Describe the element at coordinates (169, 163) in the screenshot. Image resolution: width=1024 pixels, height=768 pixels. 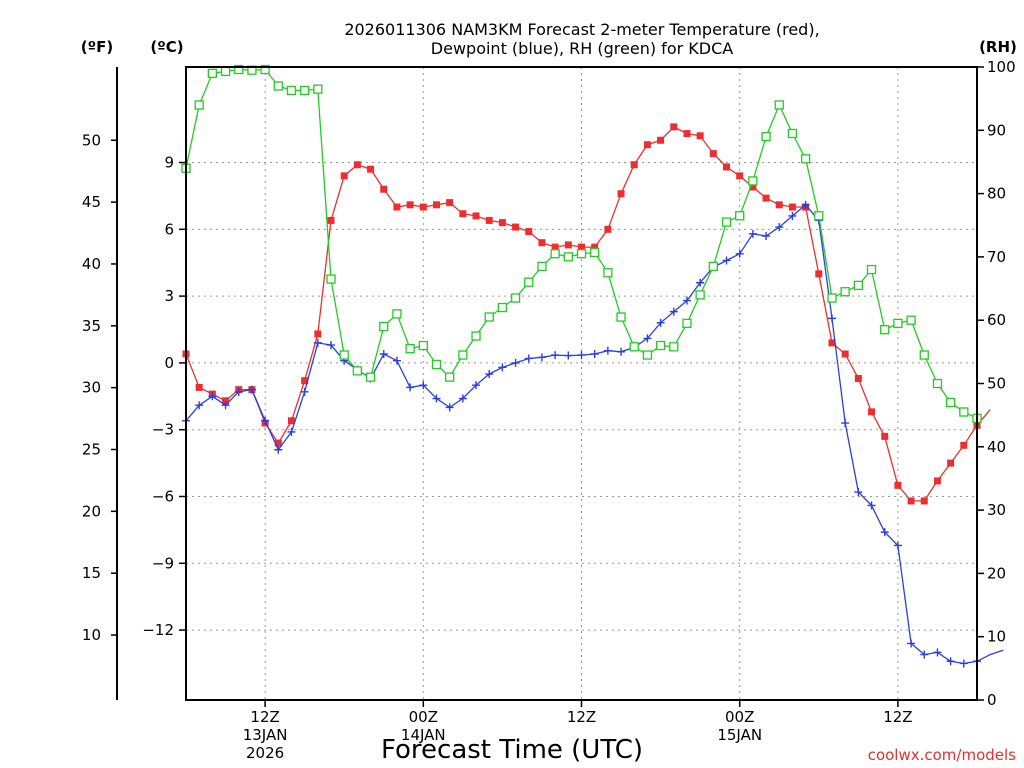
I see `celsius-tick-label: 9` at that location.